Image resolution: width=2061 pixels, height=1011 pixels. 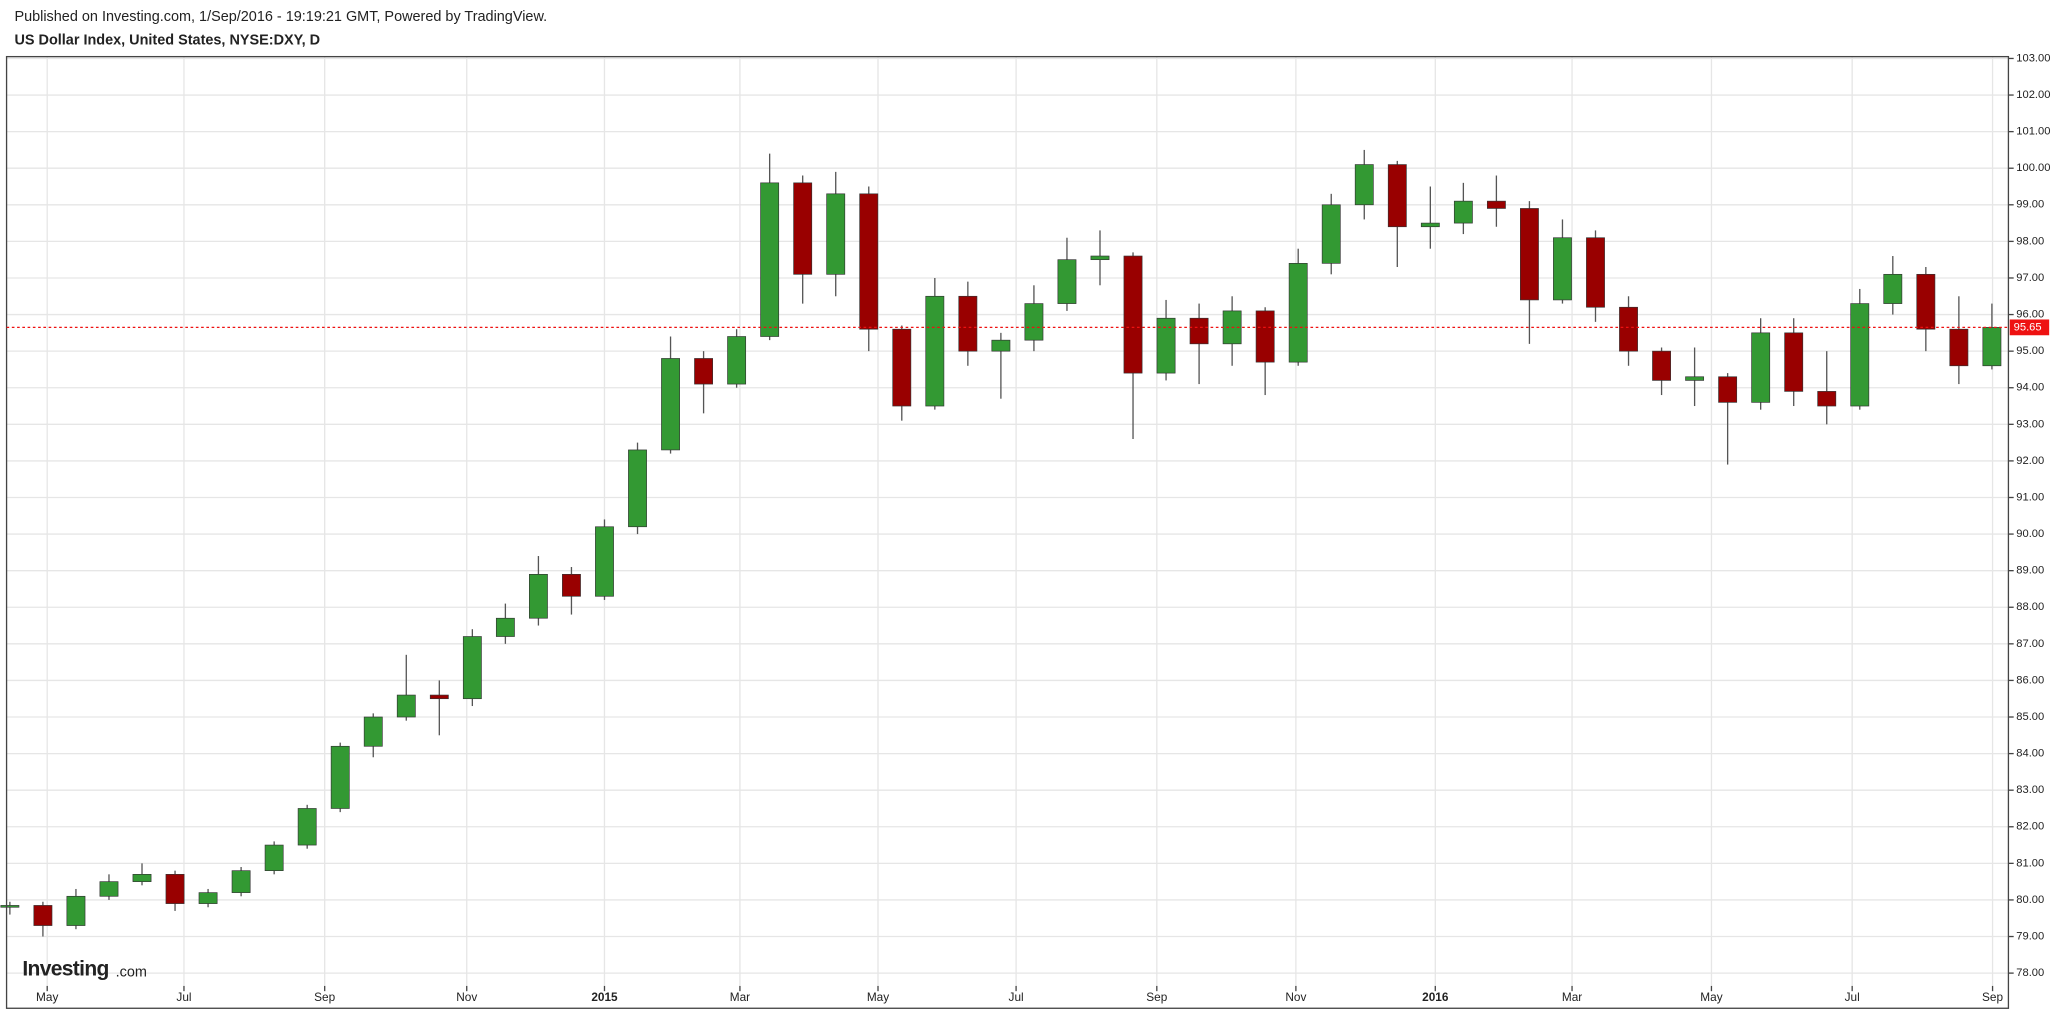 I want to click on y-tick-label: 98.00, so click(x=2030, y=241).